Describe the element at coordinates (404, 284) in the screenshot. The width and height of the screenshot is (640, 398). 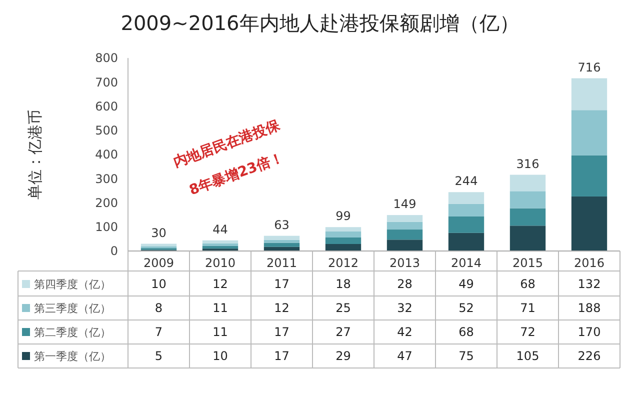
I see `data-label: 28` at that location.